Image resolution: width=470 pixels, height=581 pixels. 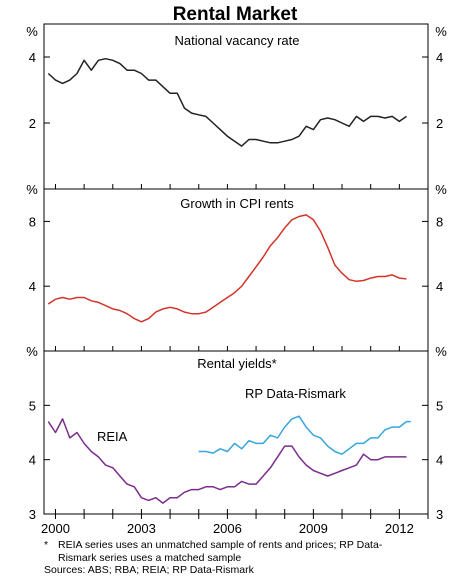 What do you see at coordinates (236, 40) in the screenshot?
I see `panel-title-vacancy: National vacancy rate` at bounding box center [236, 40].